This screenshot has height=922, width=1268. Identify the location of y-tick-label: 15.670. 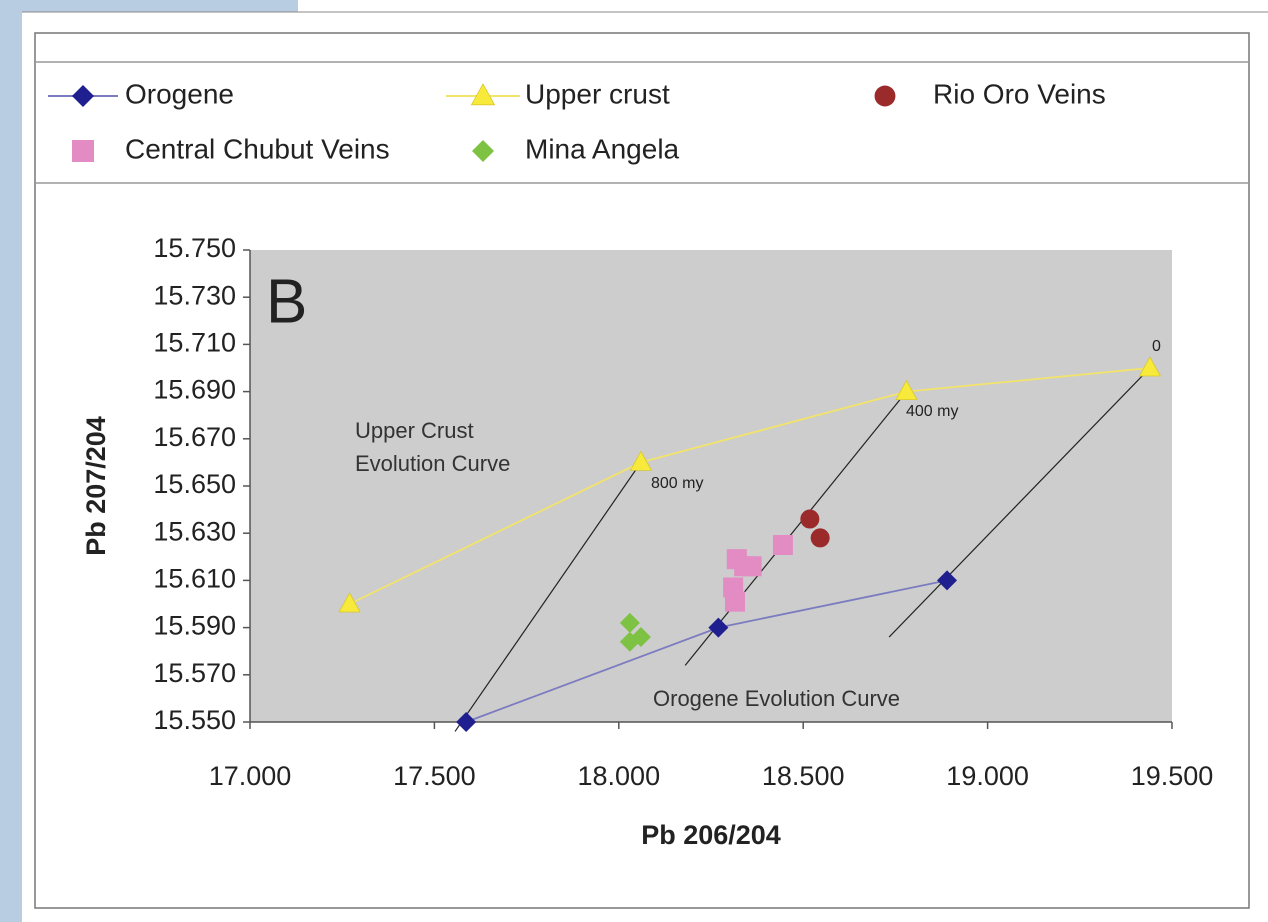
(194, 437).